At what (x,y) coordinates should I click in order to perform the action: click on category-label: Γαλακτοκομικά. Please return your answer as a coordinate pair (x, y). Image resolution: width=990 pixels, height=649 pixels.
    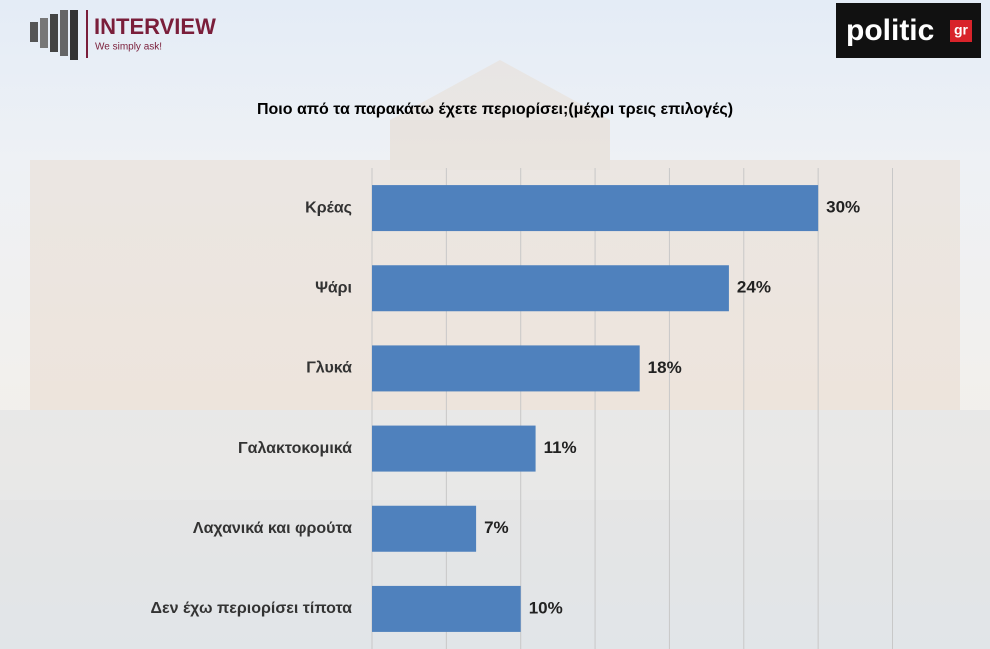
    Looking at the image, I should click on (295, 448).